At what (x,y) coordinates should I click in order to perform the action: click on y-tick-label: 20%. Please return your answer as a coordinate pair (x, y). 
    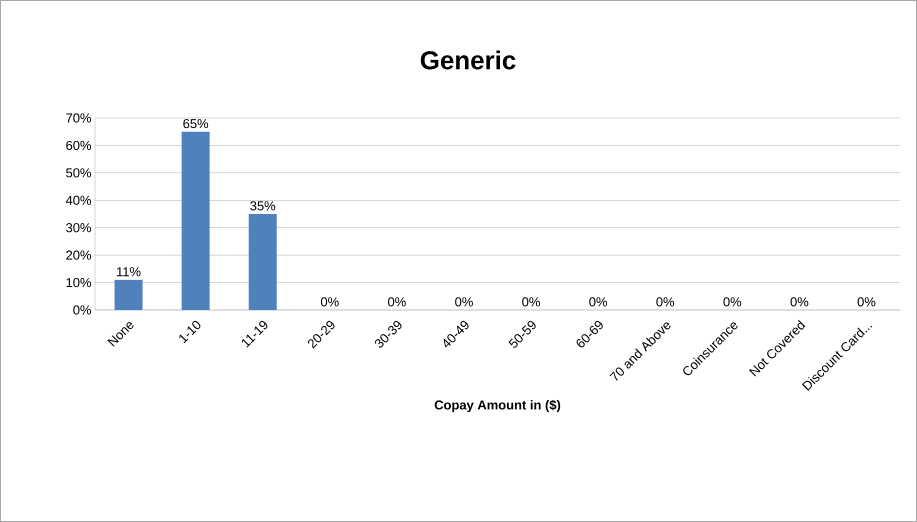
    Looking at the image, I should click on (79, 255).